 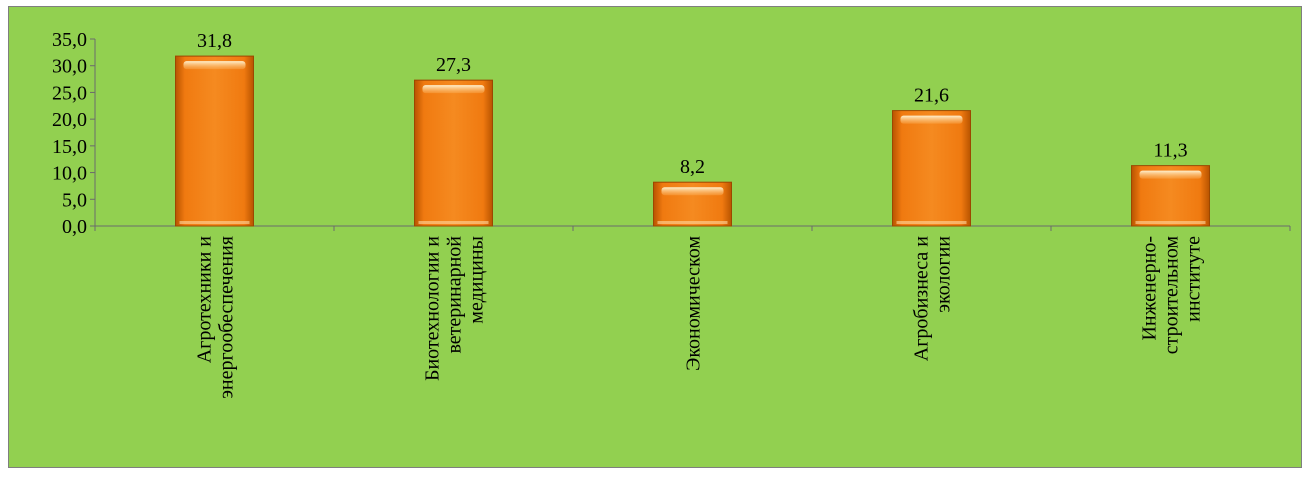 I want to click on category-label: Инженерно-строительном институте, so click(x=1172, y=295).